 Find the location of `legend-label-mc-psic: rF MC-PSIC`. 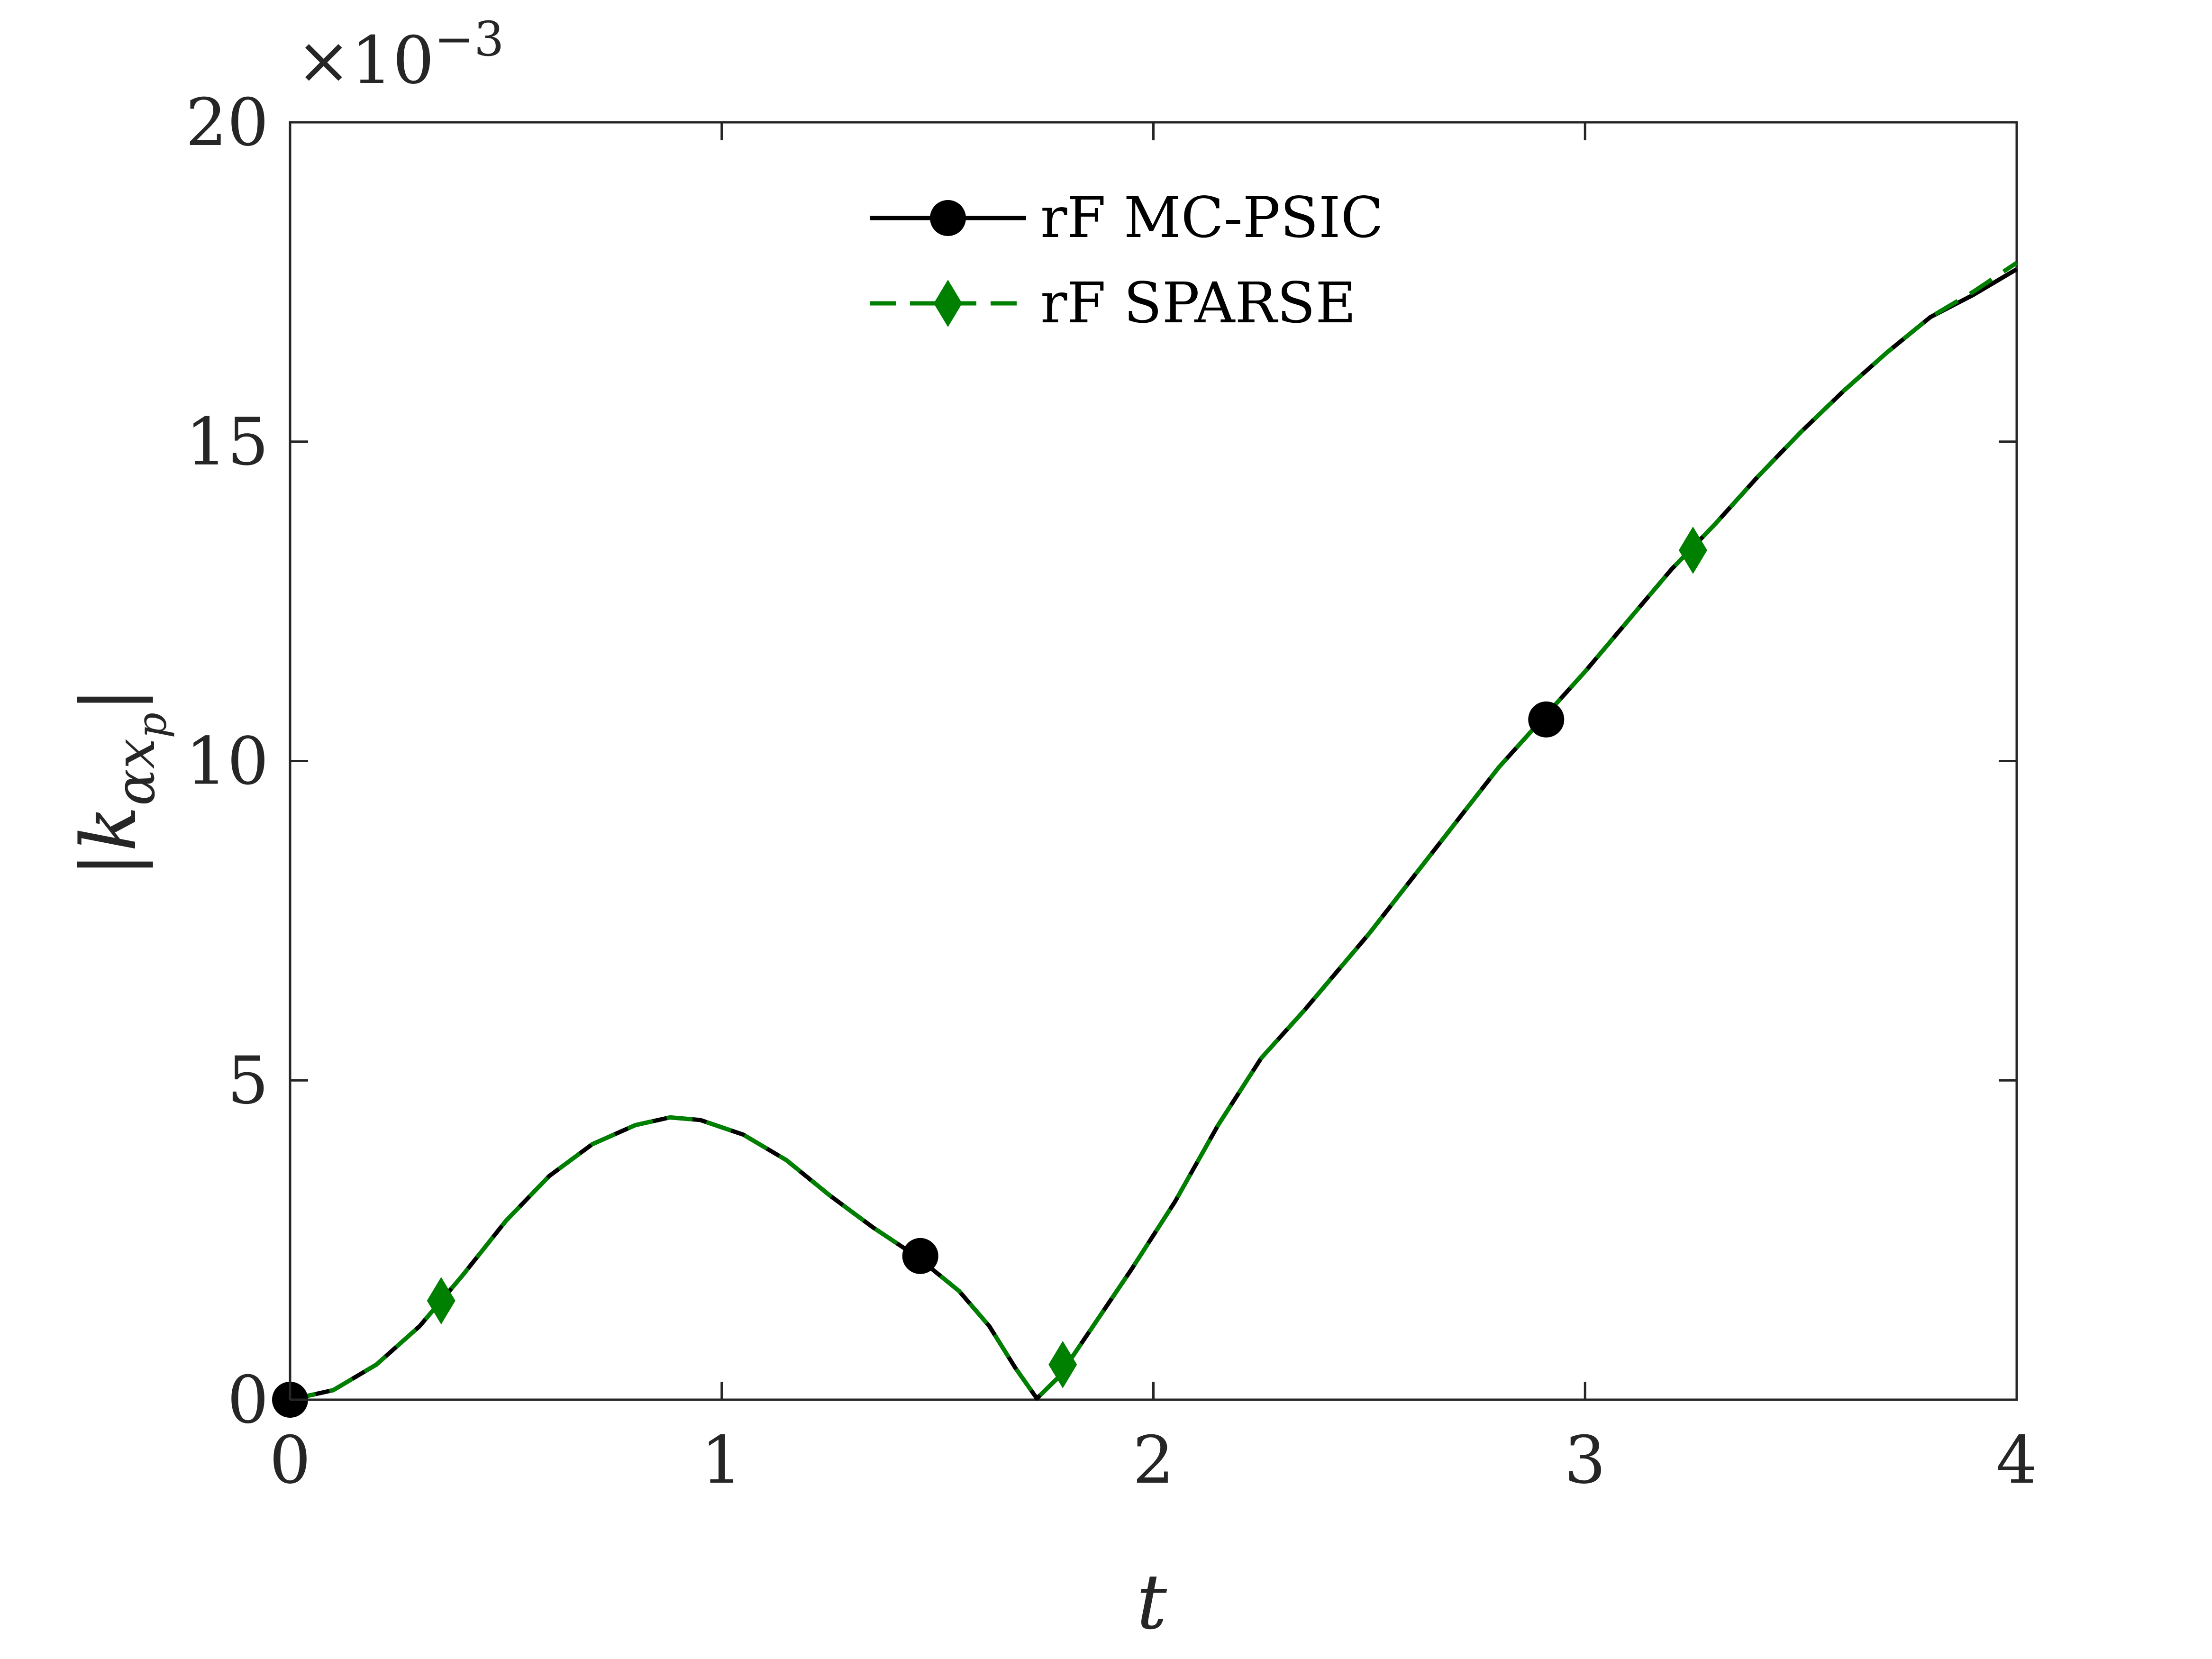

legend-label-mc-psic: rF MC-PSIC is located at coordinates (1212, 217).